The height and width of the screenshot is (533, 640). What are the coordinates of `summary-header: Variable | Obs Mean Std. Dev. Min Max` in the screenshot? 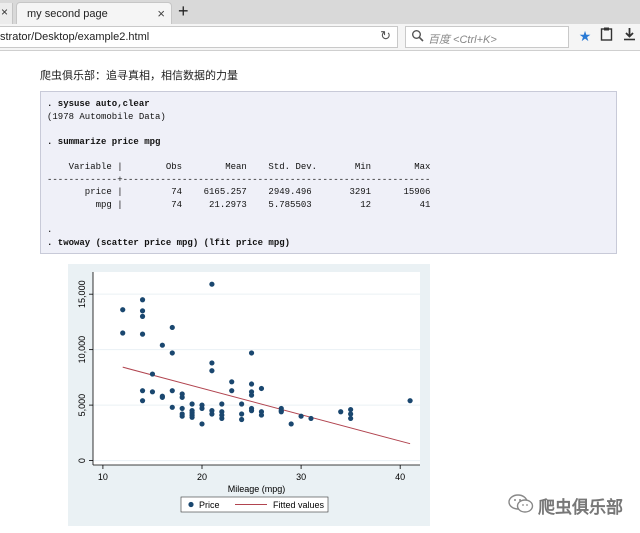 It's located at (239, 166).